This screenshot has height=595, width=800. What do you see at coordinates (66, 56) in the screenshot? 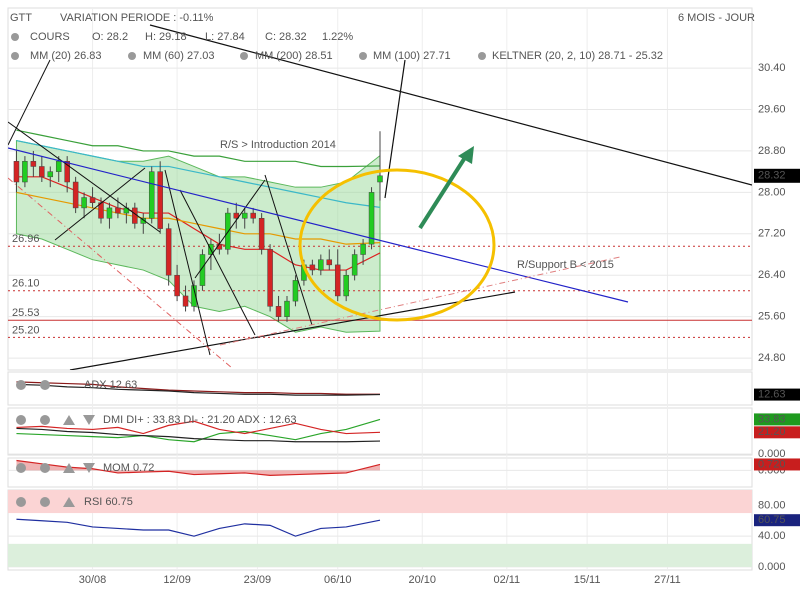
I see `indicator-legend: MM (20) 26.83` at bounding box center [66, 56].